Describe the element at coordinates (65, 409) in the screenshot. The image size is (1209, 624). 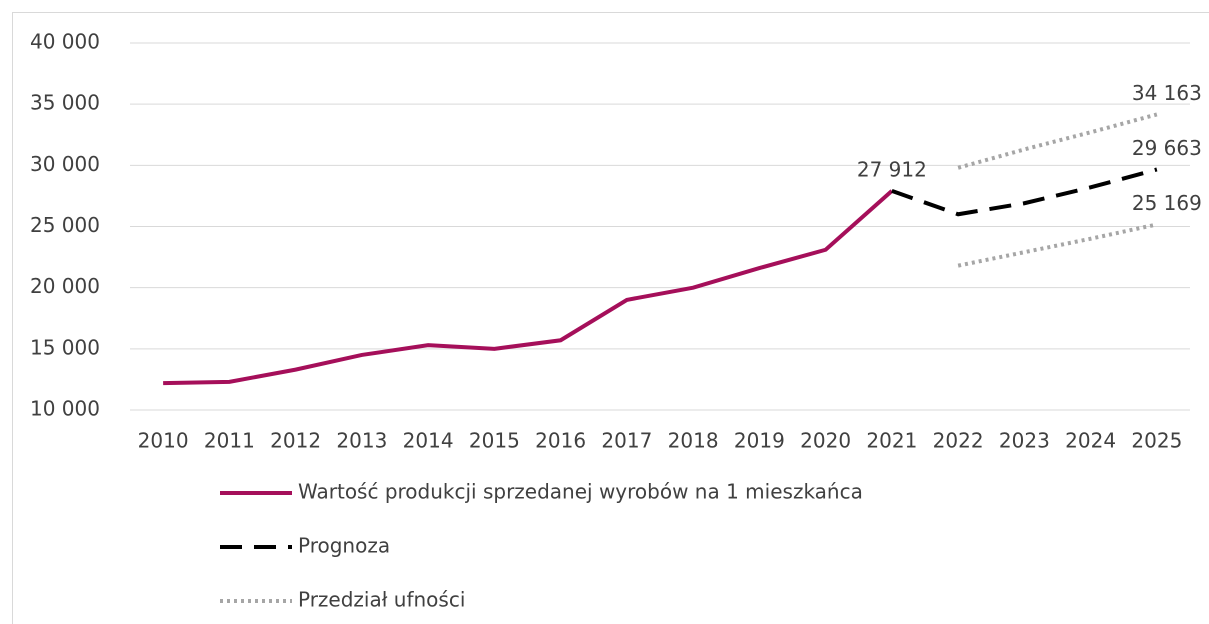
I see `y-tick-label: 10 000` at that location.